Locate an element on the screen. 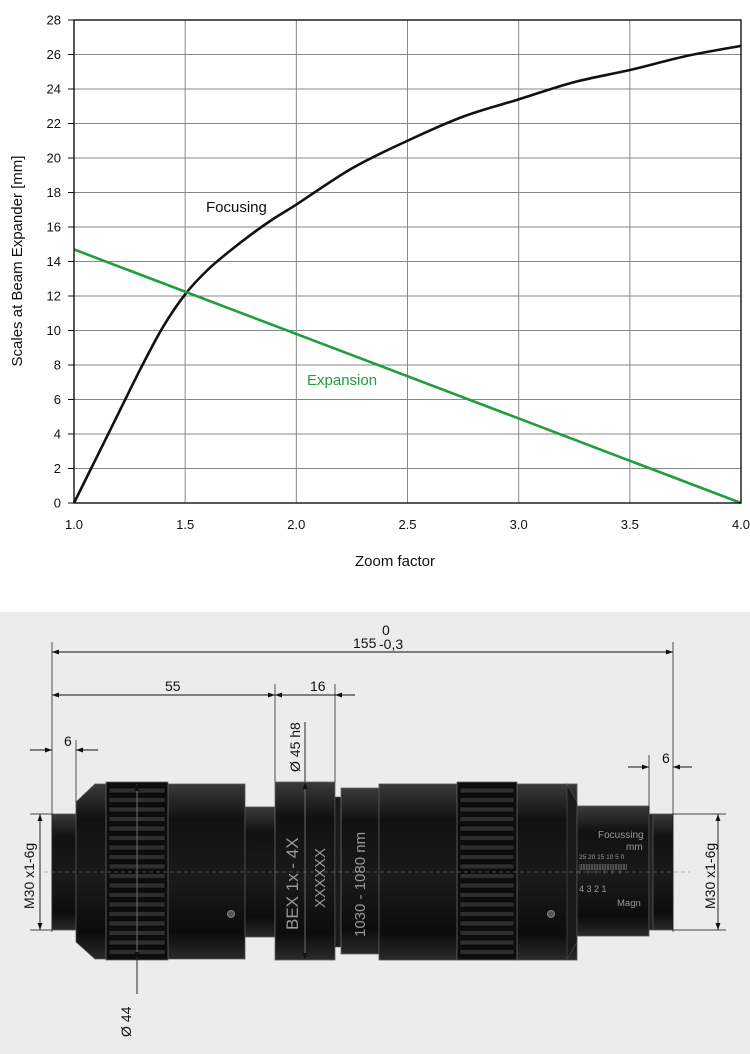  lens-body is located at coordinates (367, 871).